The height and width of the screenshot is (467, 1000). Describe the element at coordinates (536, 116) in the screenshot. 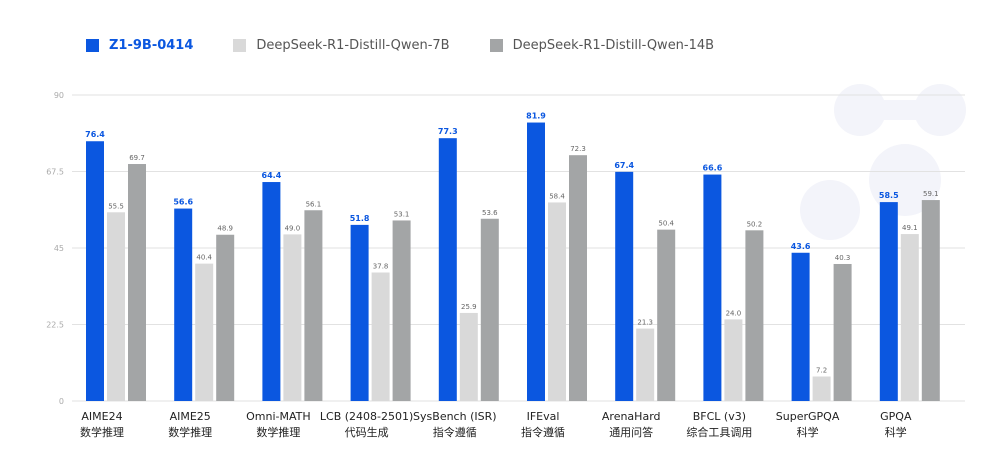

I see `data-label: 81.9` at that location.